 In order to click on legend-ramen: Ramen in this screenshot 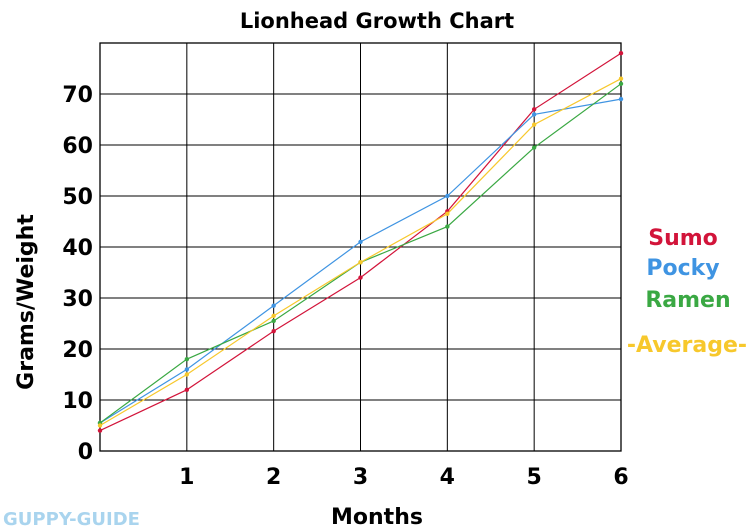, I will do `click(687, 300)`.